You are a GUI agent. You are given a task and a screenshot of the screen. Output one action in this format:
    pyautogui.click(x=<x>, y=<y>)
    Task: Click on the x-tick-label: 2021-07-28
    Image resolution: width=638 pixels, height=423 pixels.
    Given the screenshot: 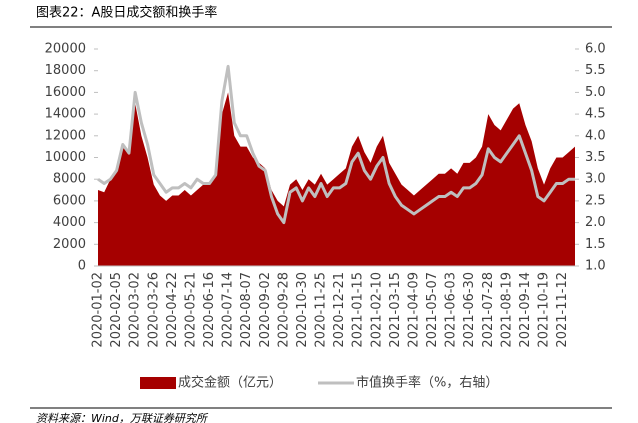 What is the action you would take?
    pyautogui.click(x=488, y=310)
    